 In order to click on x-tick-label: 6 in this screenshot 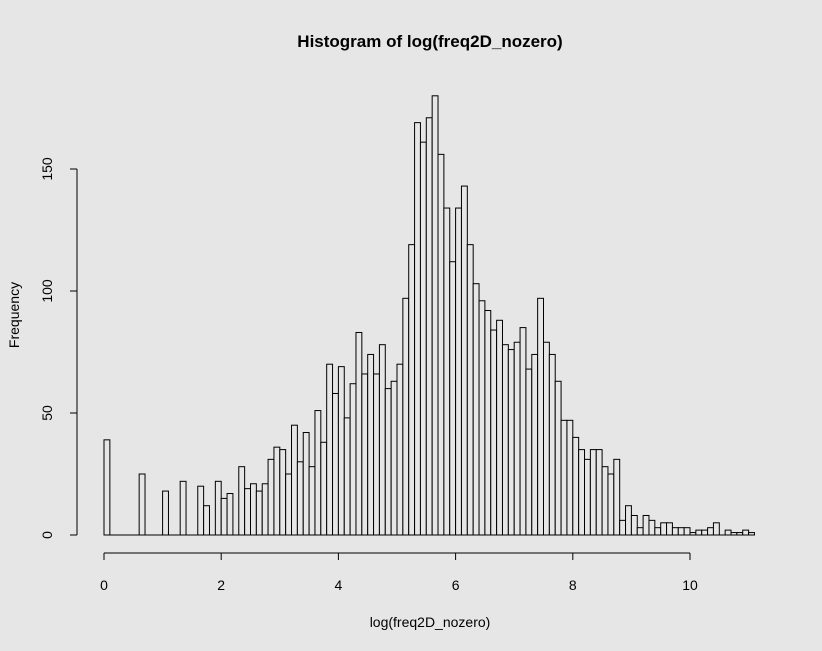, I will do `click(456, 585)`.